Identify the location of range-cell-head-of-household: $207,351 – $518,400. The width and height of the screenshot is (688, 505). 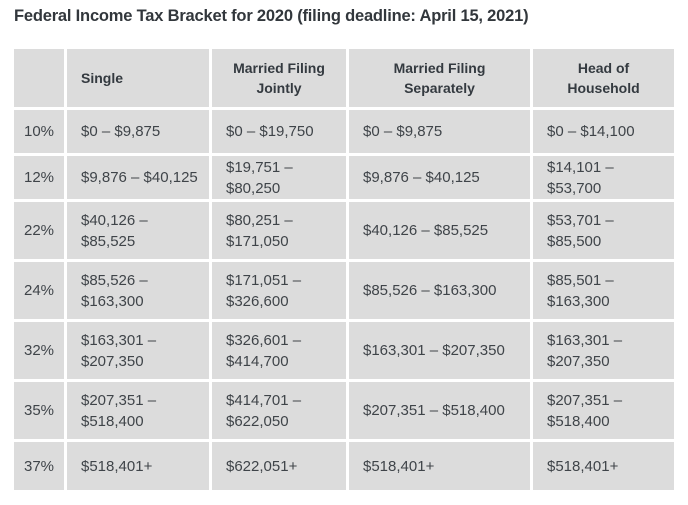
(603, 410).